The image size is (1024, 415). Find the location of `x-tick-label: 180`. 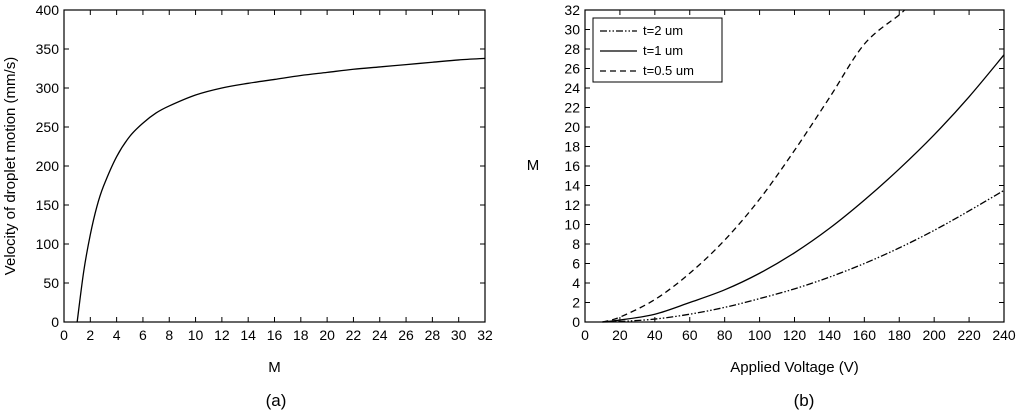

x-tick-label: 180 is located at coordinates (900, 335).